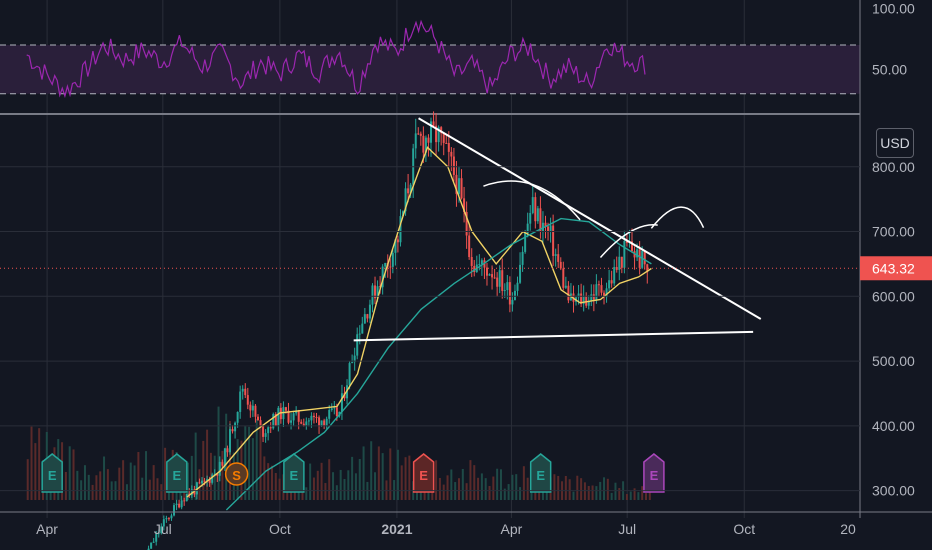 This screenshot has width=932, height=550. I want to click on currency-button: USD, so click(895, 143).